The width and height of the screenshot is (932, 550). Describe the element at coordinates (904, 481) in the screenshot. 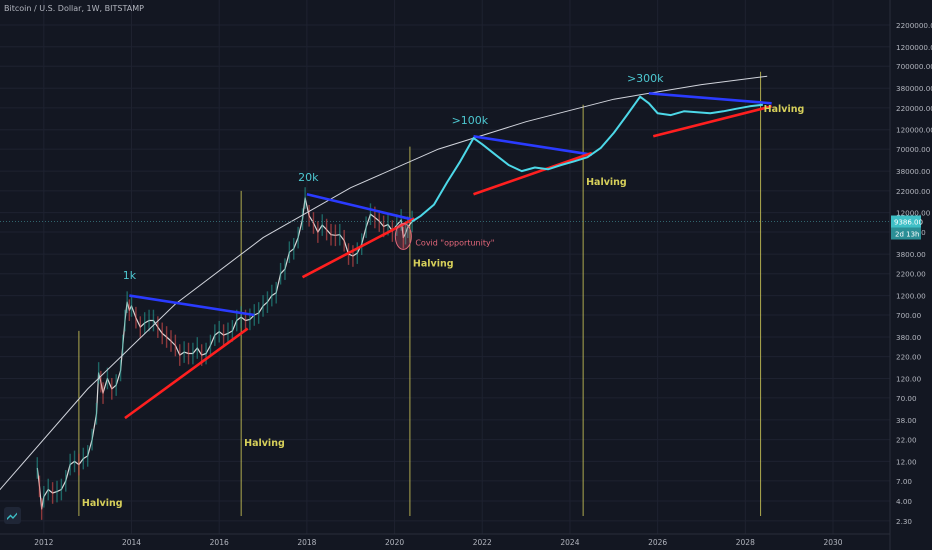

I see `y-tick-label: 7.00` at that location.